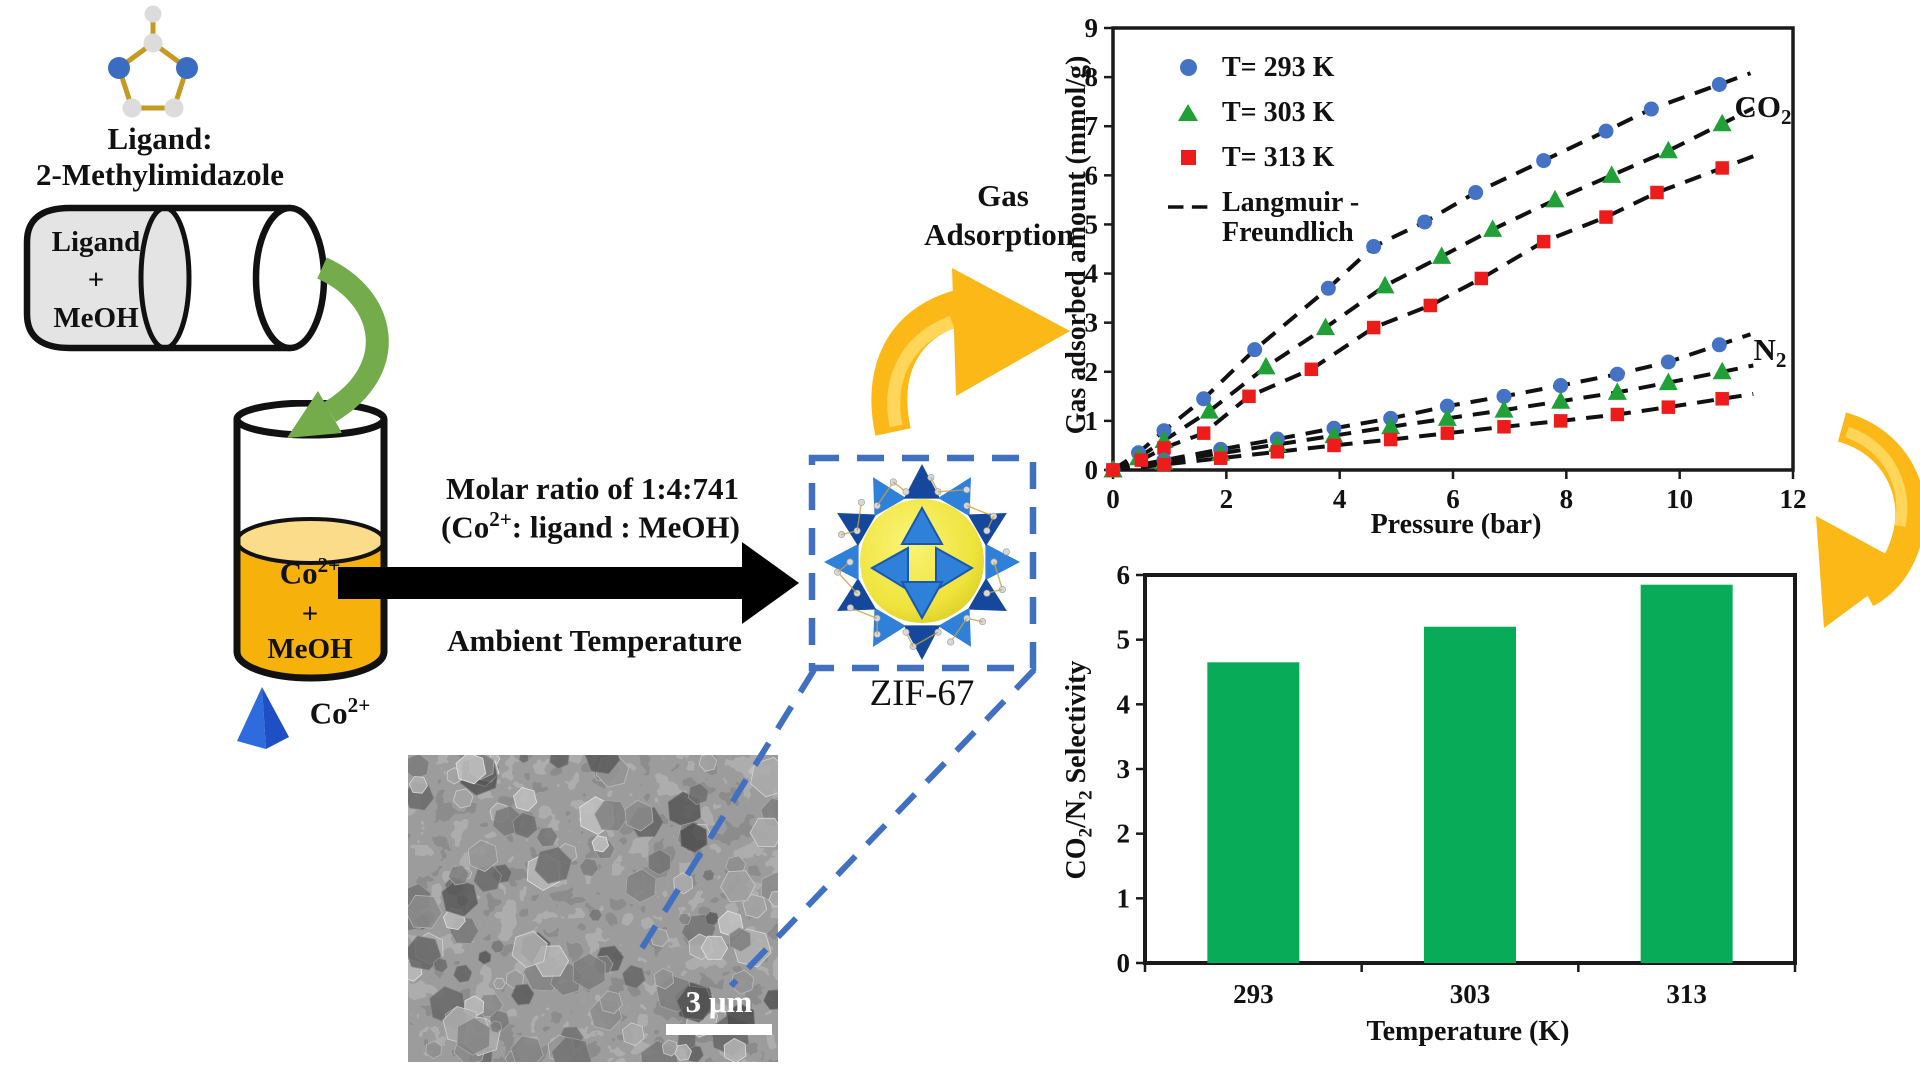 The image size is (1920, 1080). What do you see at coordinates (1291, 202) in the screenshot?
I see `legend-fit-line1: Langmuir -` at bounding box center [1291, 202].